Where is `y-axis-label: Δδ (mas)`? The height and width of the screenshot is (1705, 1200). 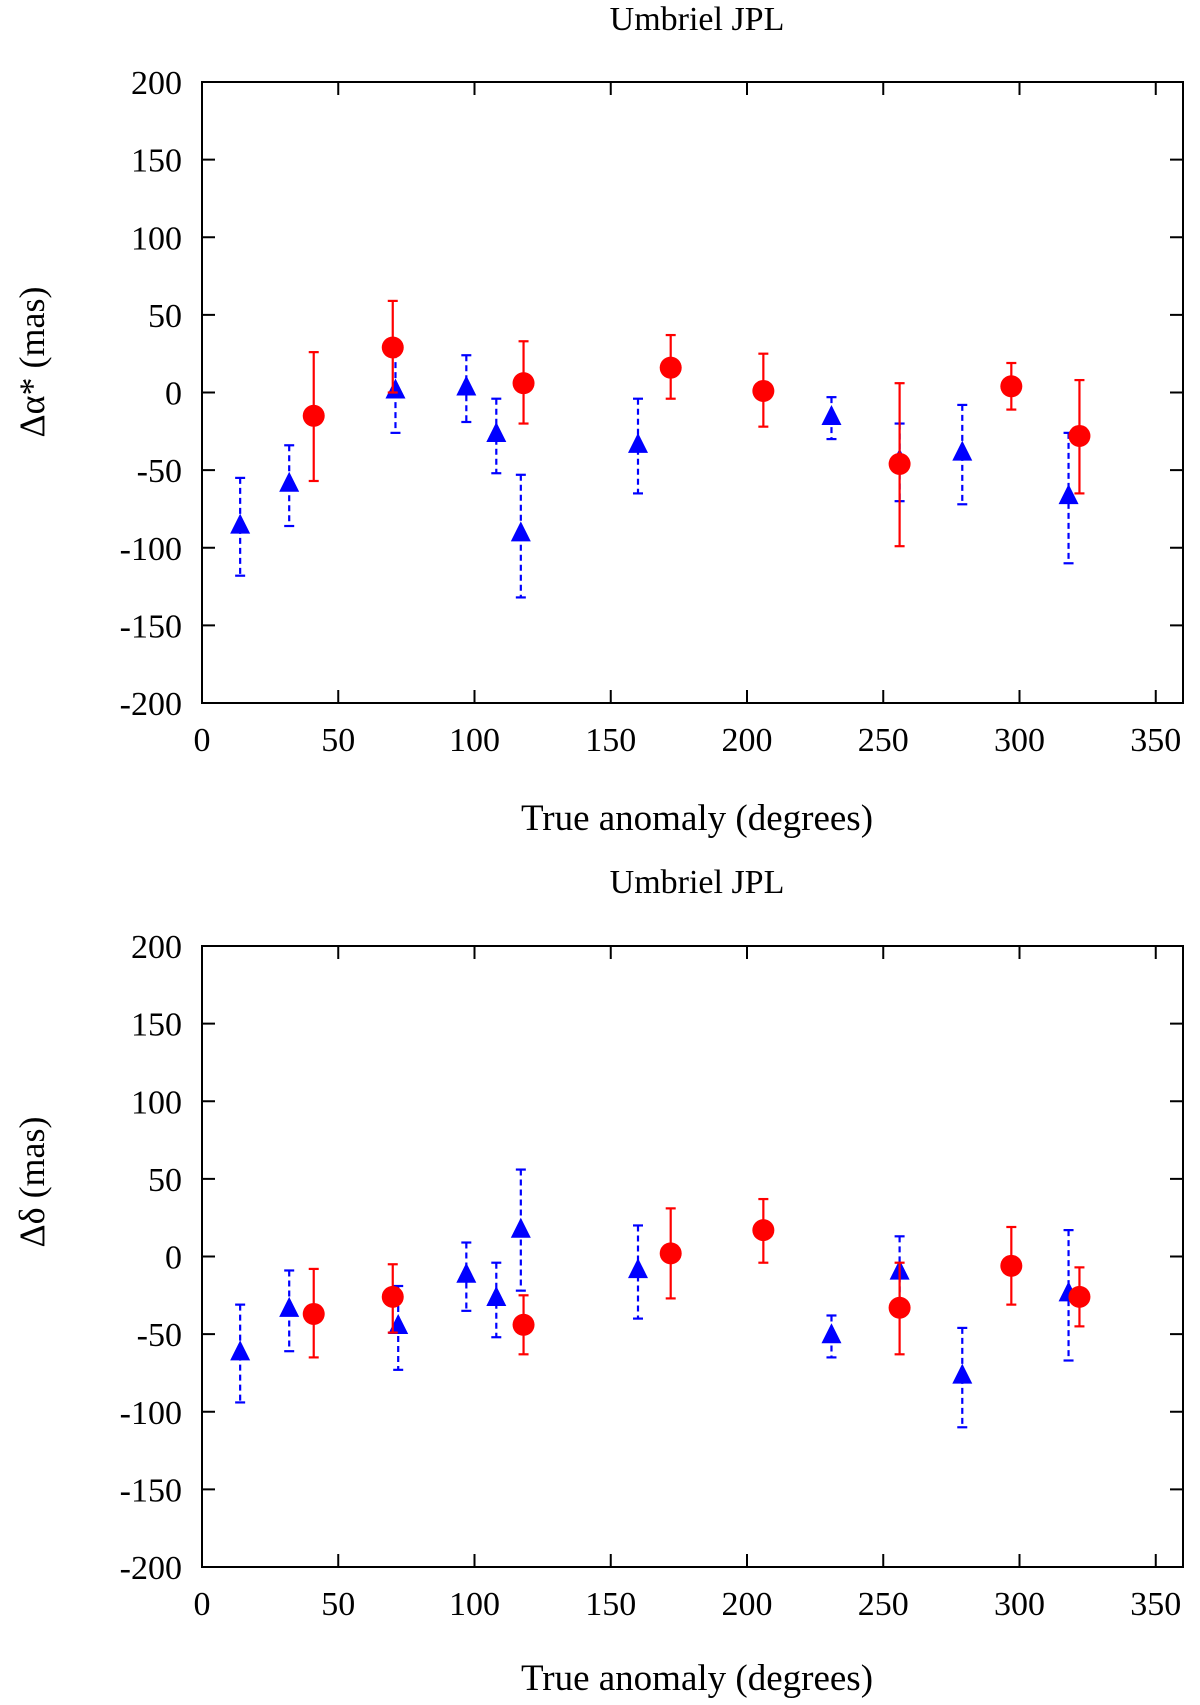
y-axis-label: Δδ (mas) is located at coordinates (32, 1181).